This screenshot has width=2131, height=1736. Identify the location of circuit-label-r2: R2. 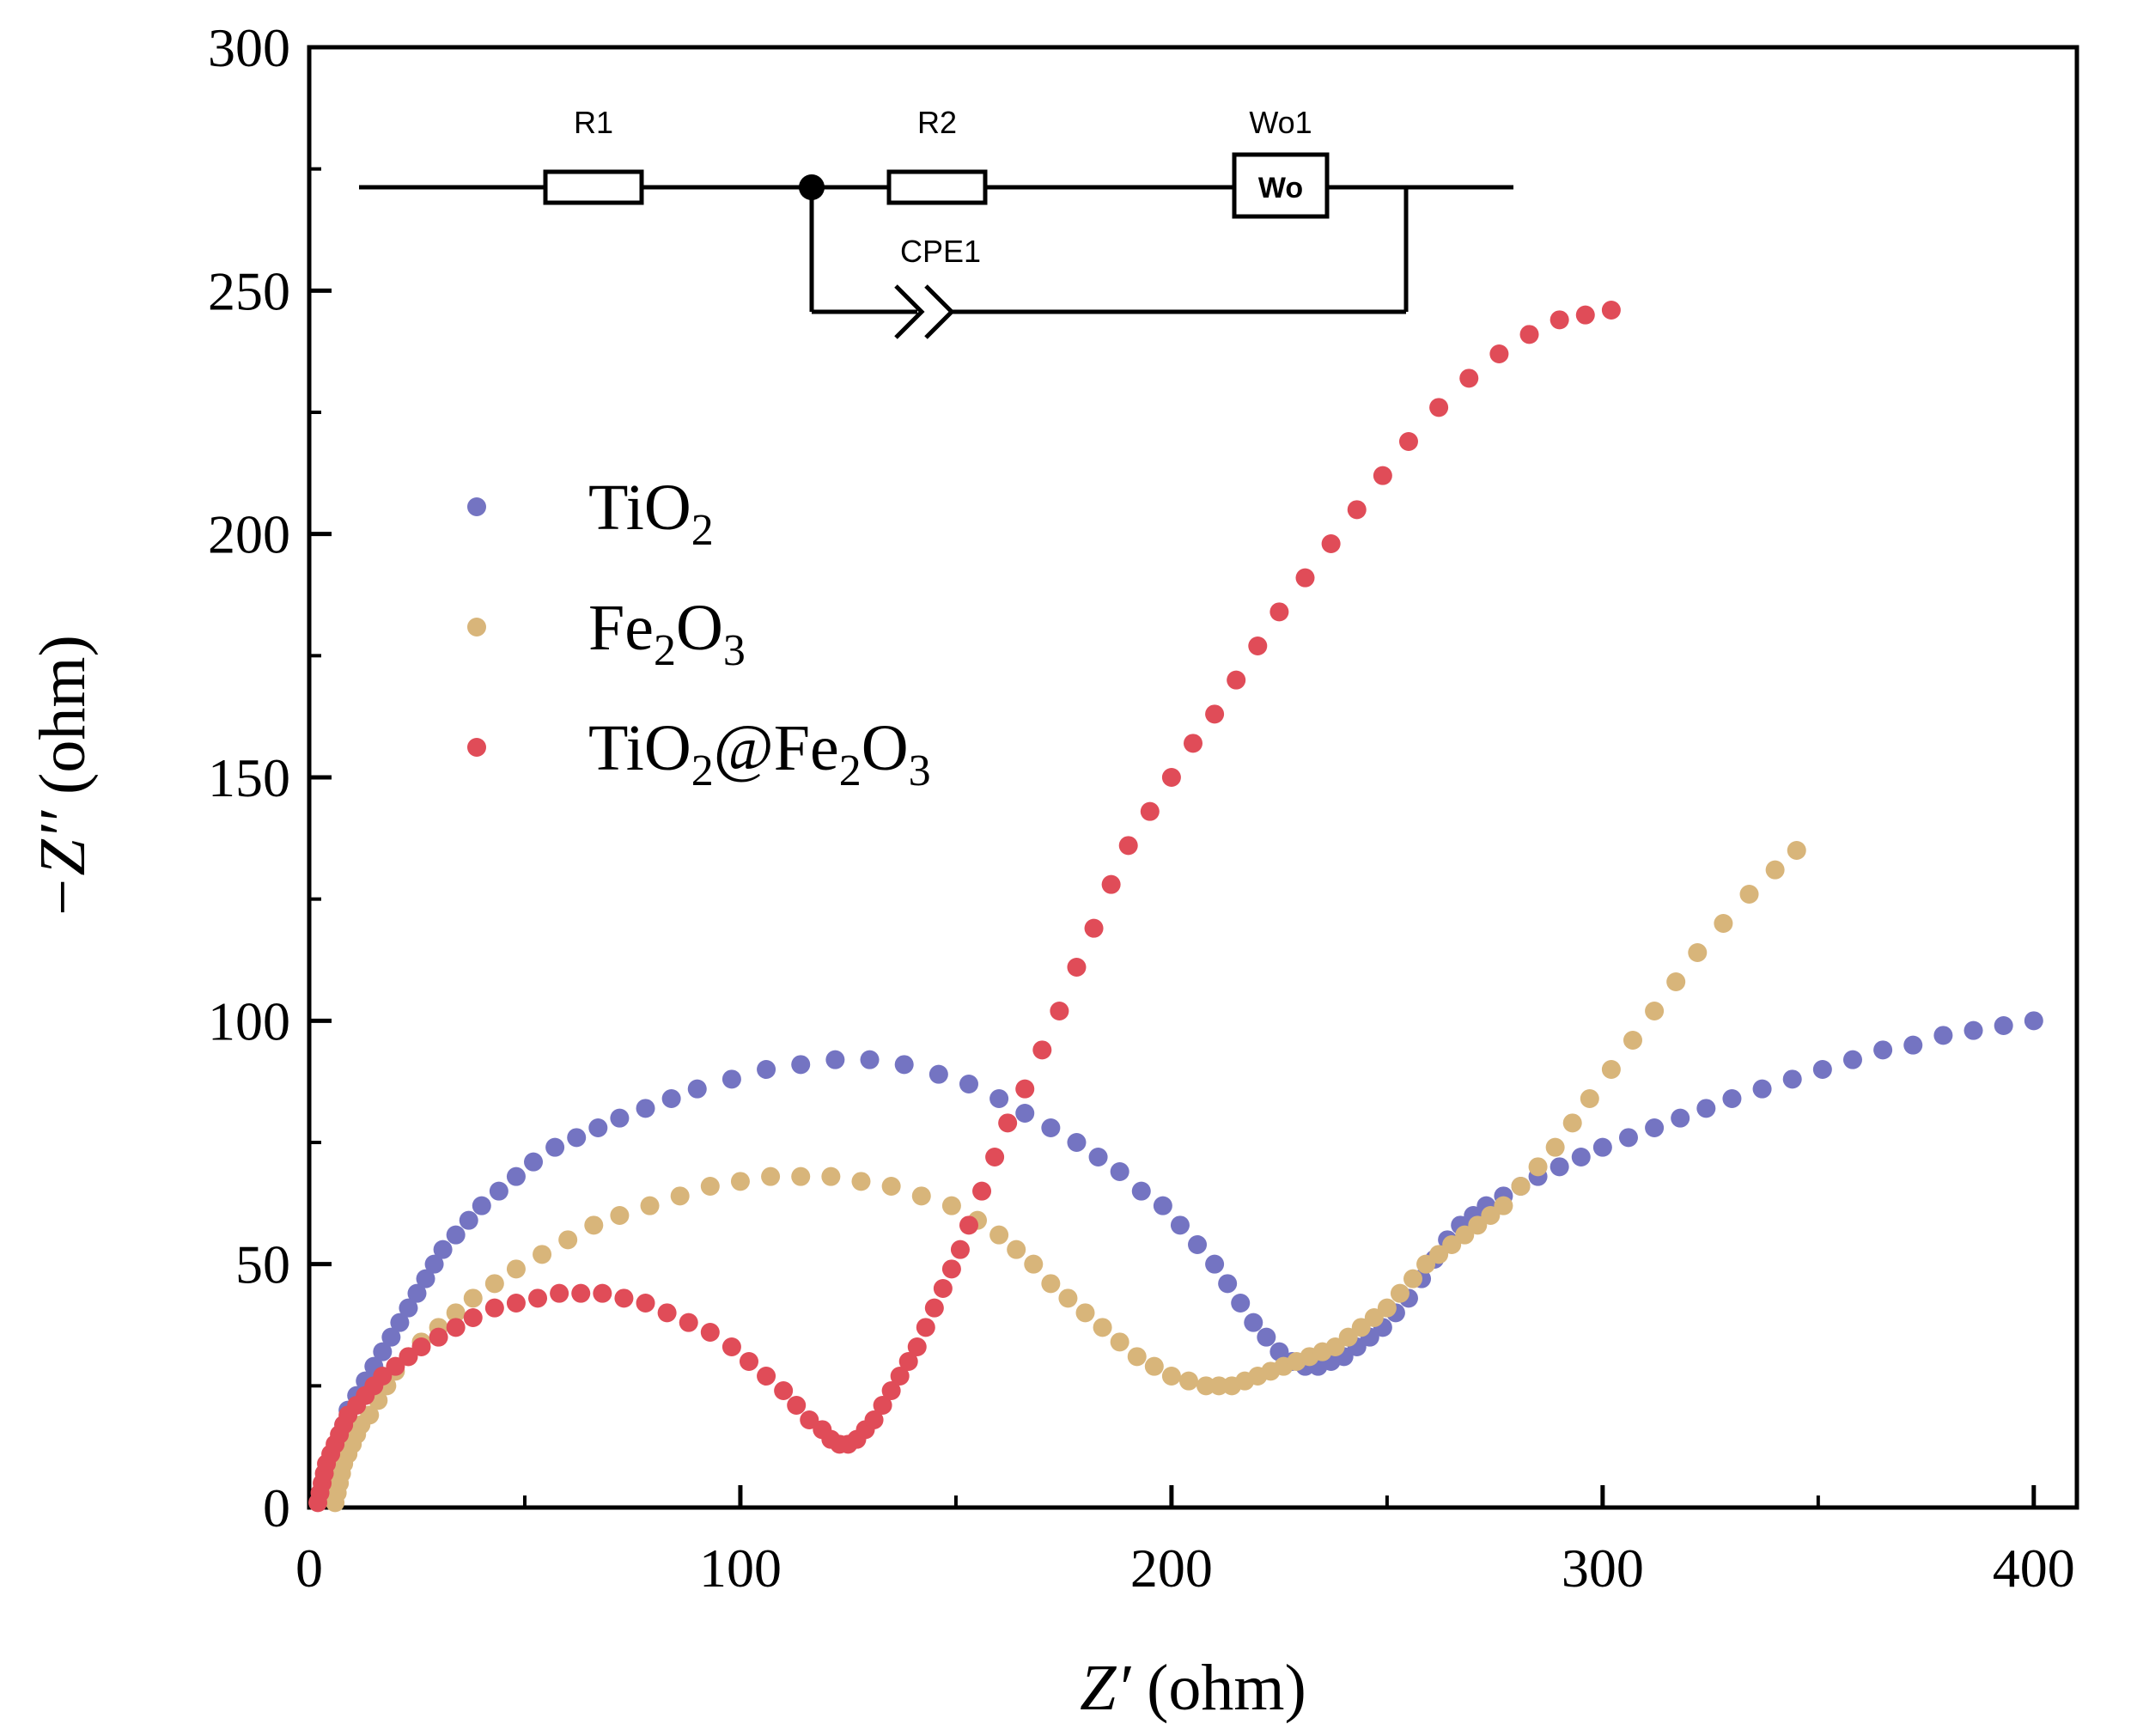
(937, 123).